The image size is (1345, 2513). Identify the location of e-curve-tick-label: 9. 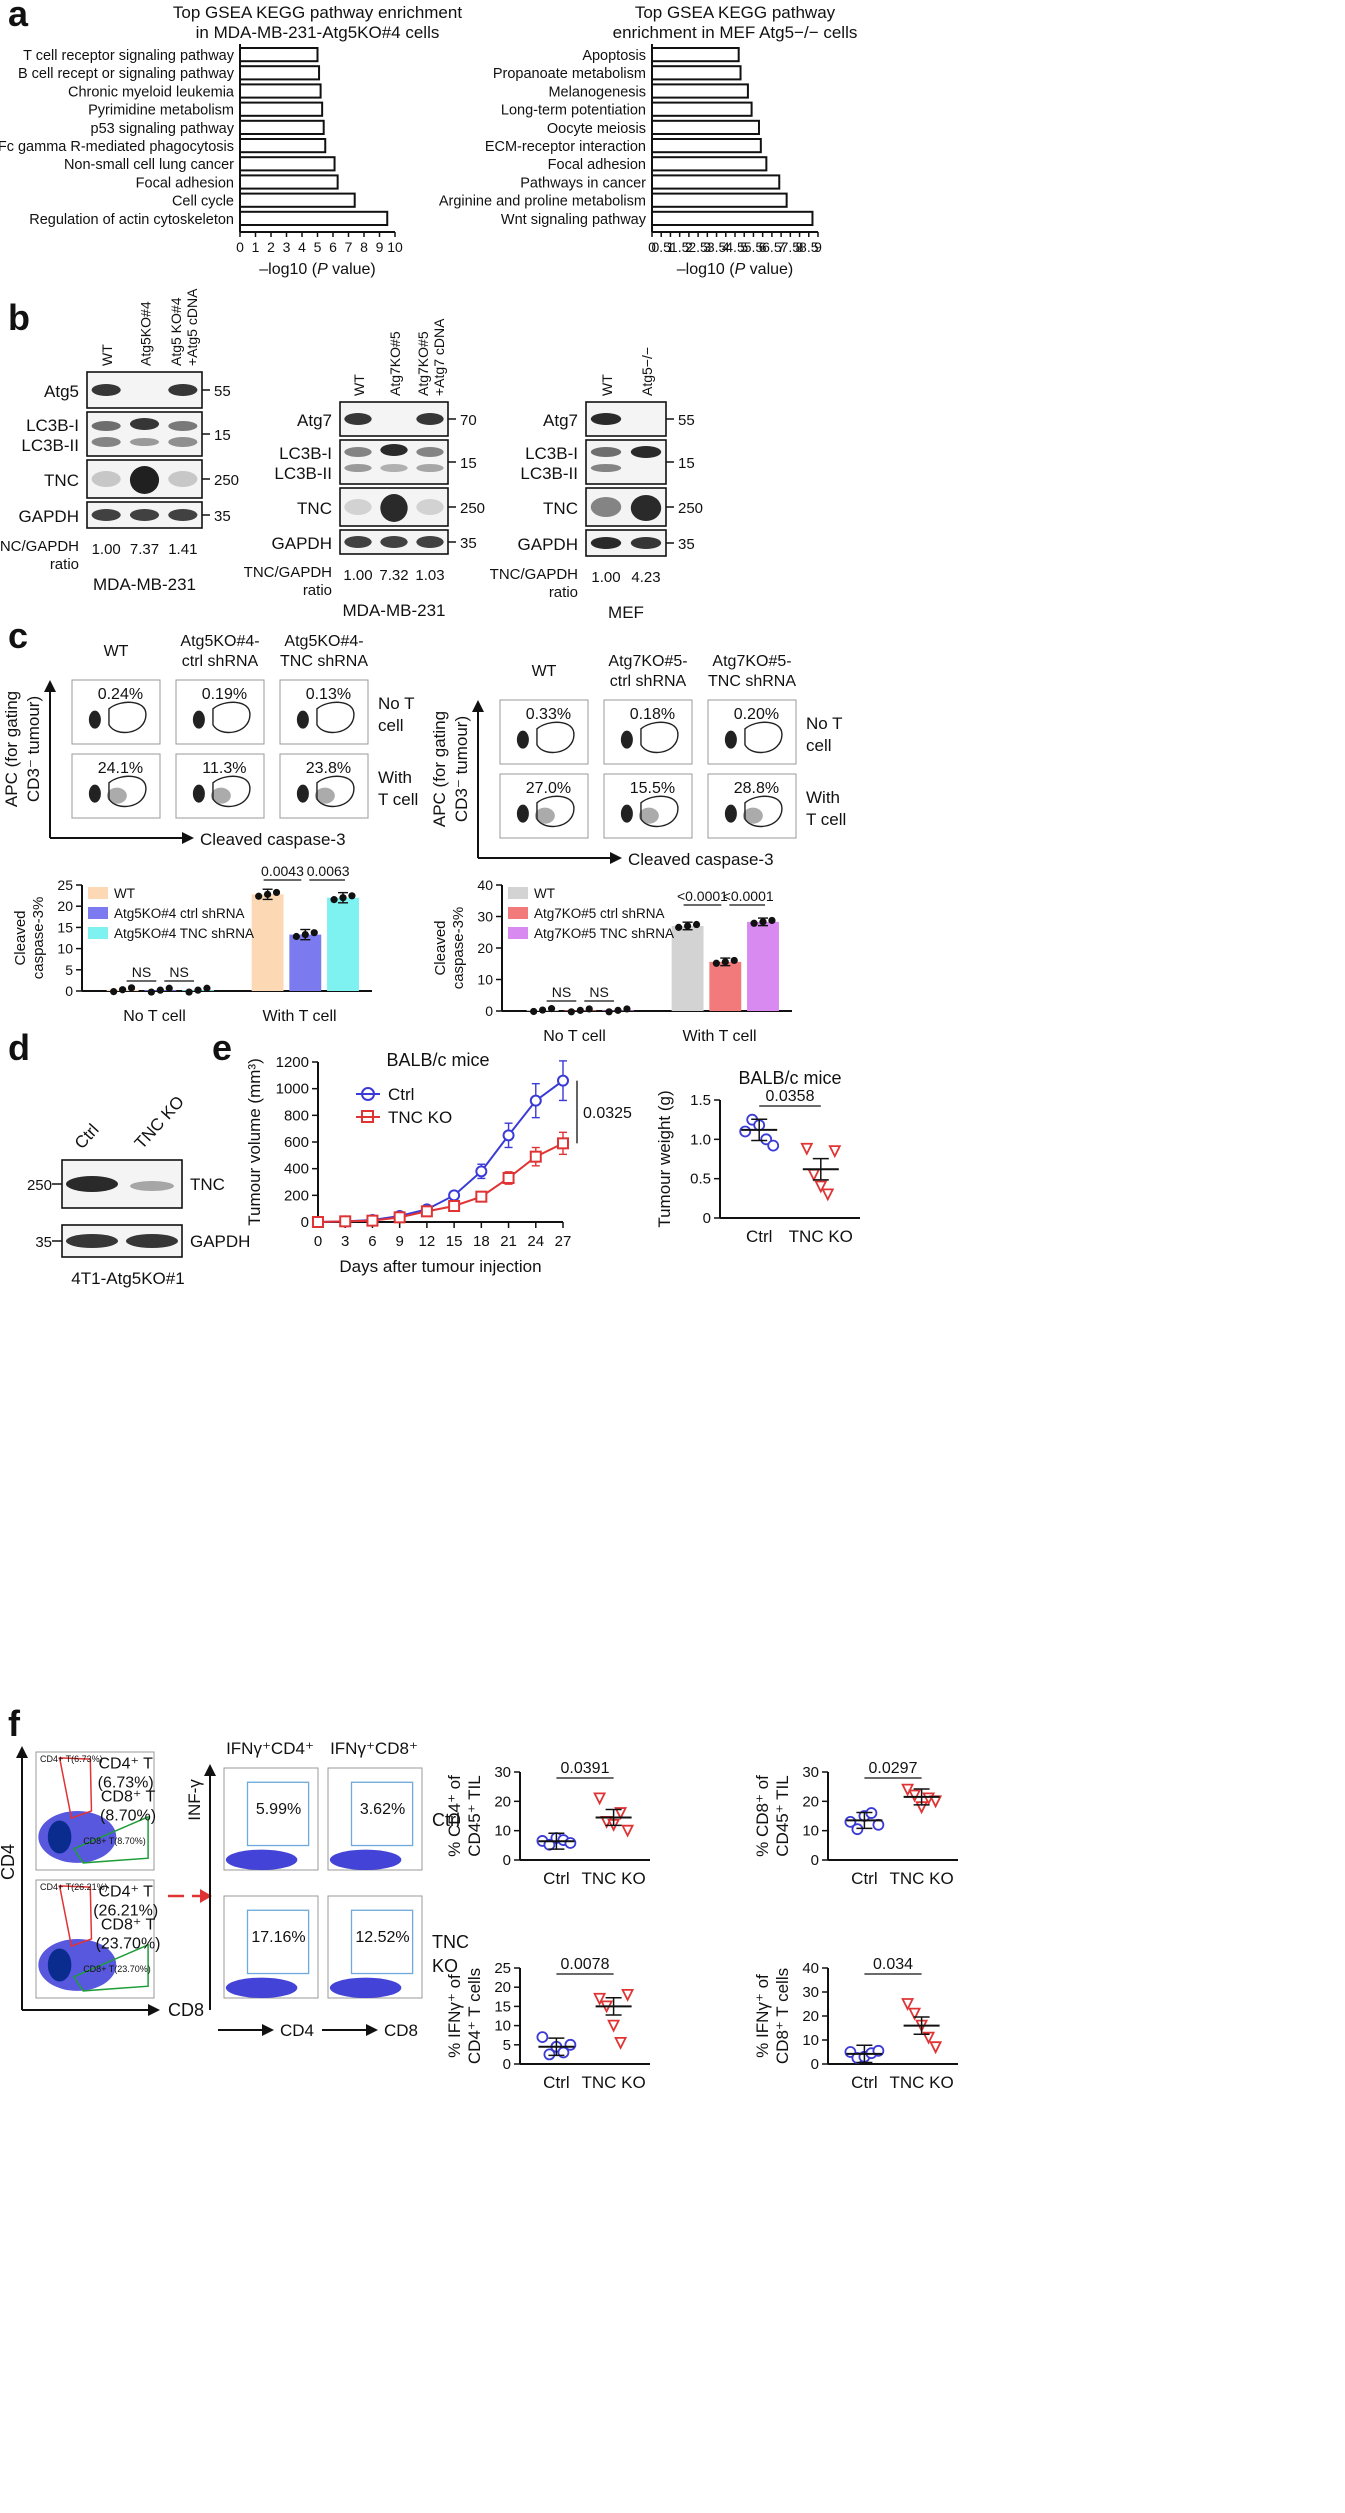
(399, 1241).